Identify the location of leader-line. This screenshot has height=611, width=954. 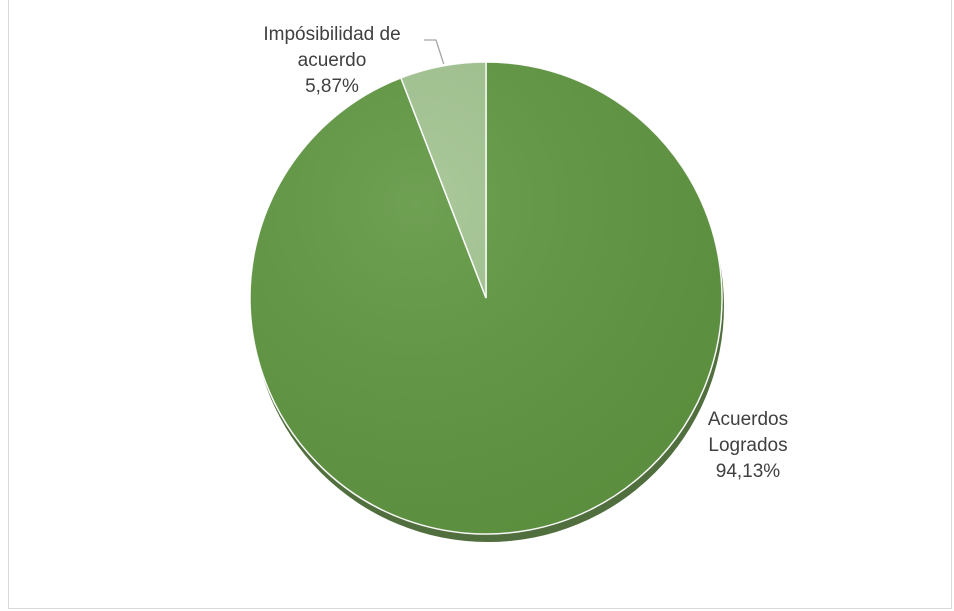
(434, 52).